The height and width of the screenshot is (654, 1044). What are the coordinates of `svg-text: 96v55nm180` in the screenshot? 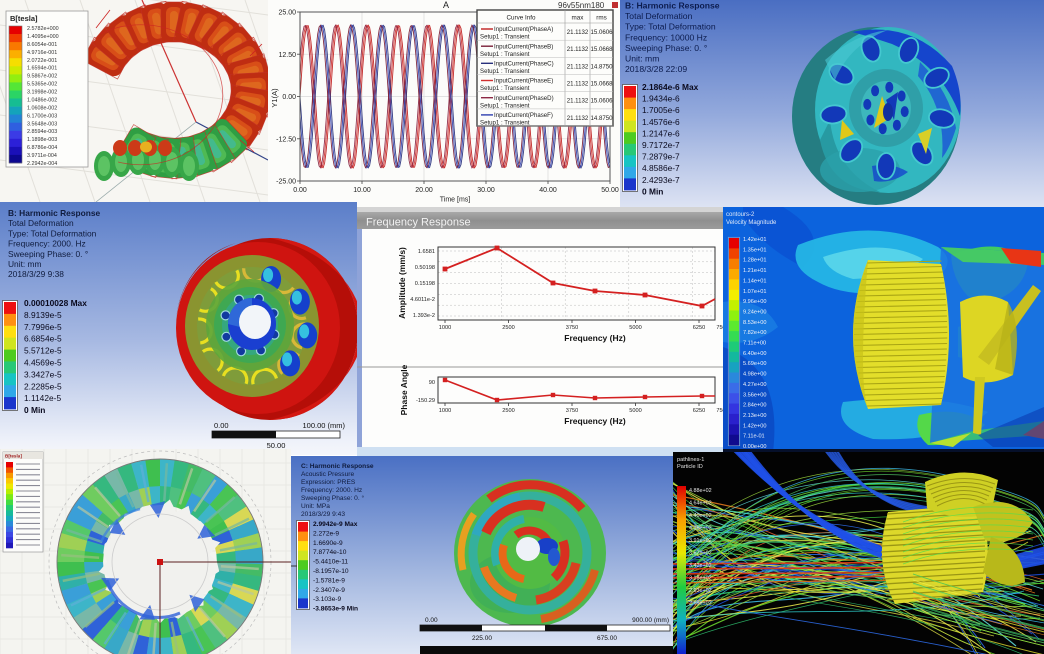 It's located at (581, 5).